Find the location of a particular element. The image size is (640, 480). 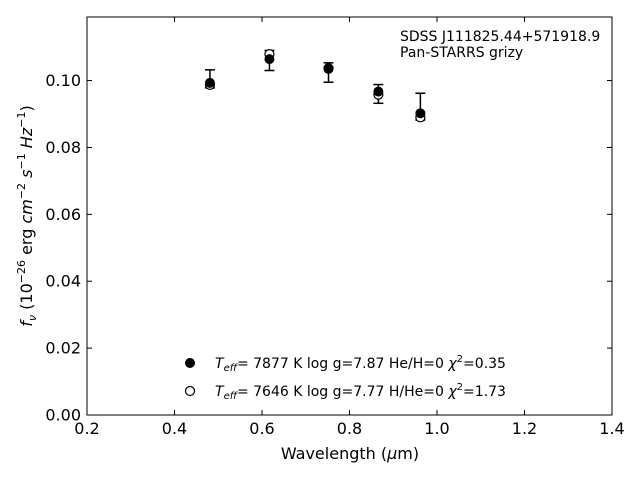

y-tick-label: 0.06 is located at coordinates (63, 214).